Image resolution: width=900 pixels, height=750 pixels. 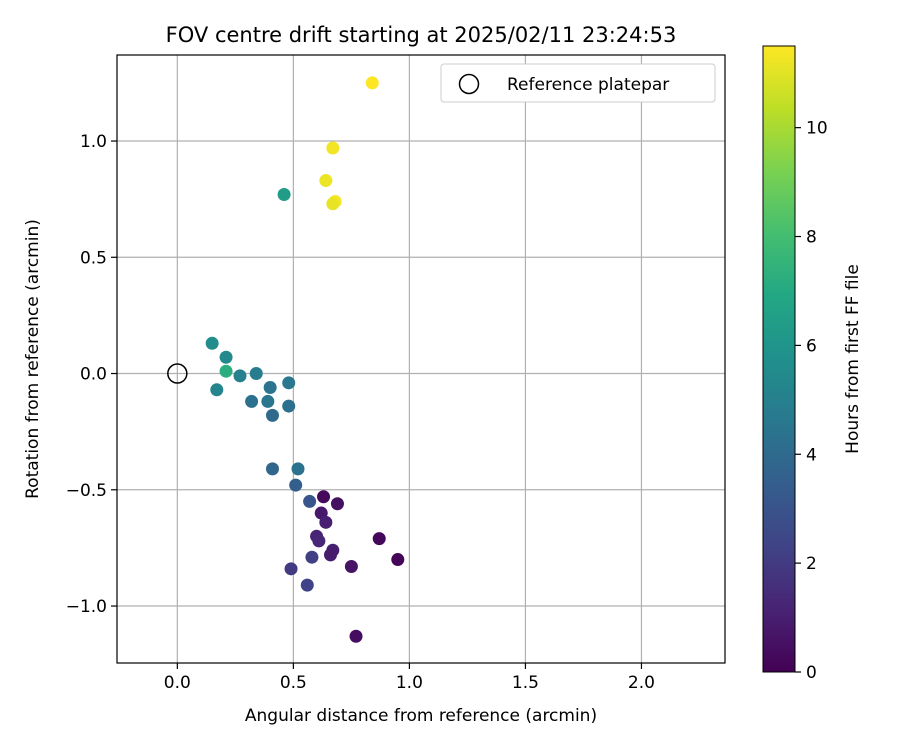 I want to click on colorbar: 0 2 4 6 8 10 Hours from first FF file, so click(x=812, y=364).